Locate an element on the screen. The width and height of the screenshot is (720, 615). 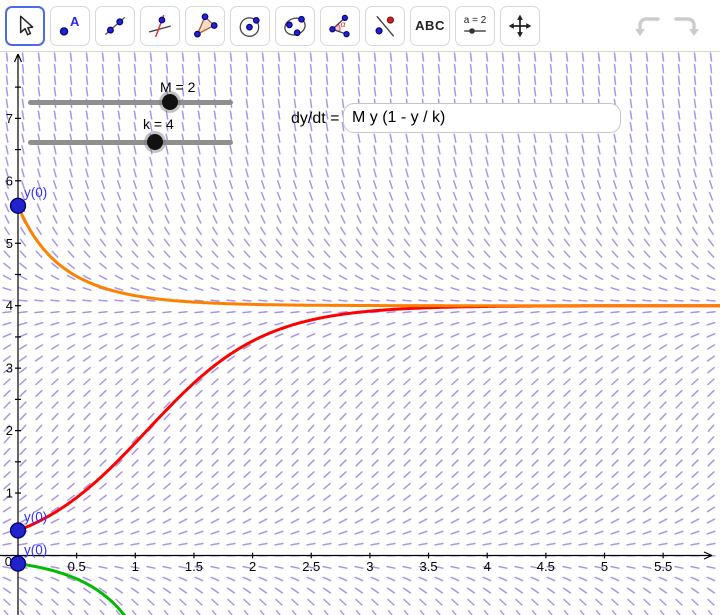
svg-text: 2.5 is located at coordinates (311, 566).